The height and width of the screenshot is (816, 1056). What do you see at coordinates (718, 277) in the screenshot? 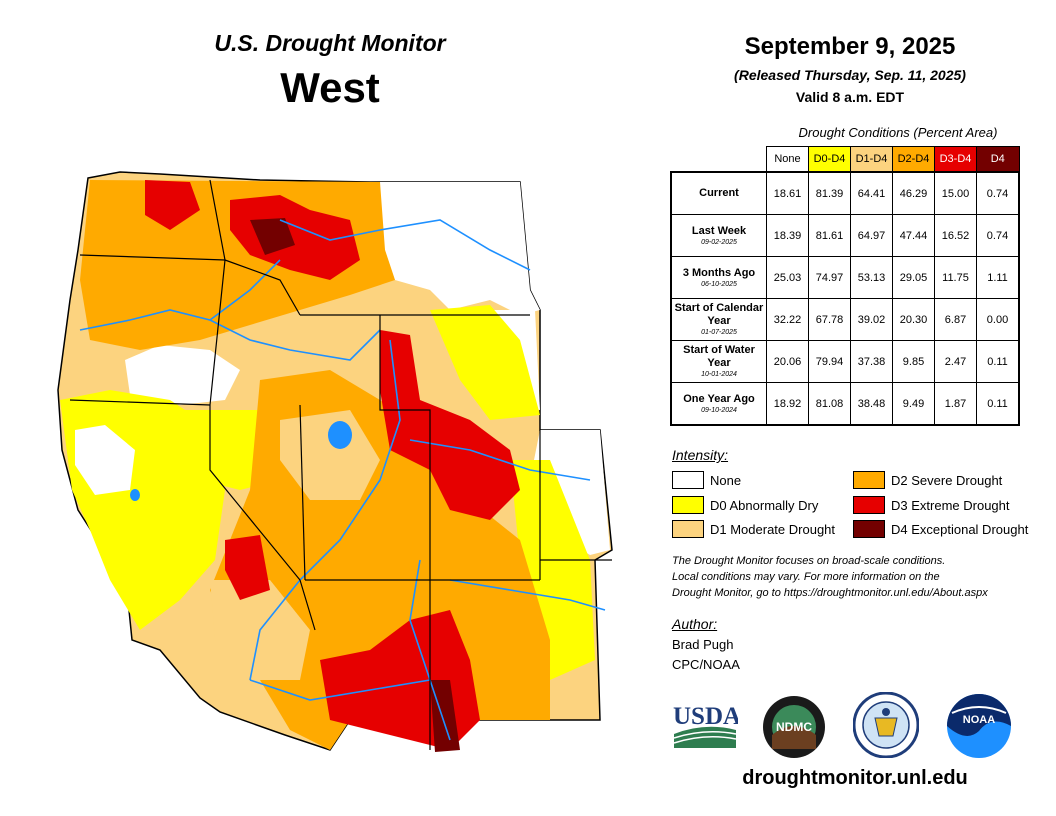
I see `row-label: 3 Months Ago 06-10-2025` at bounding box center [718, 277].